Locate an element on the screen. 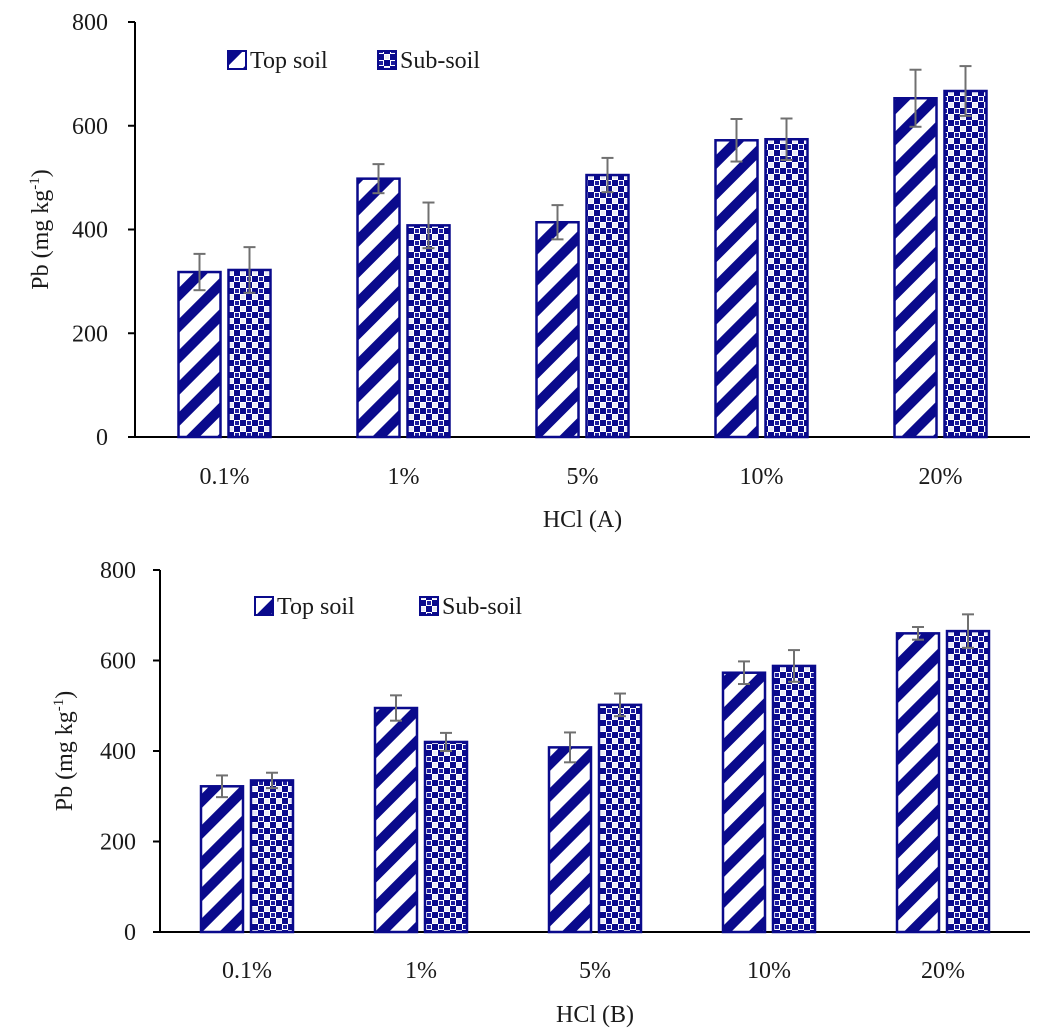 The image size is (1040, 1036). x-axis-title: HCl (B) is located at coordinates (595, 1015).